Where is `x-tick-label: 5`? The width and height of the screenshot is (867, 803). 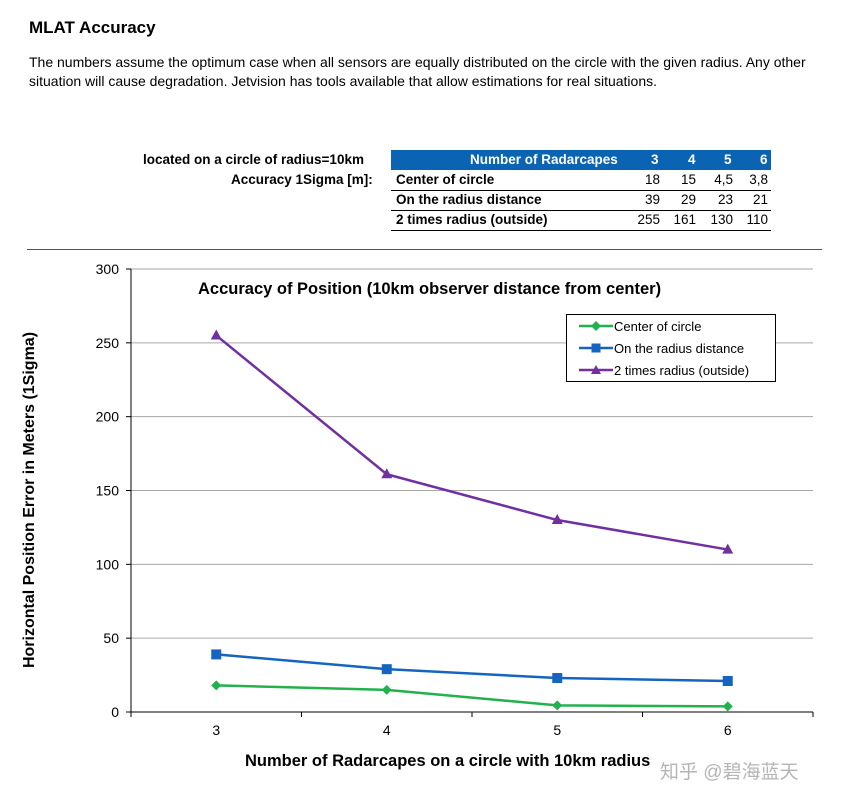 x-tick-label: 5 is located at coordinates (557, 730).